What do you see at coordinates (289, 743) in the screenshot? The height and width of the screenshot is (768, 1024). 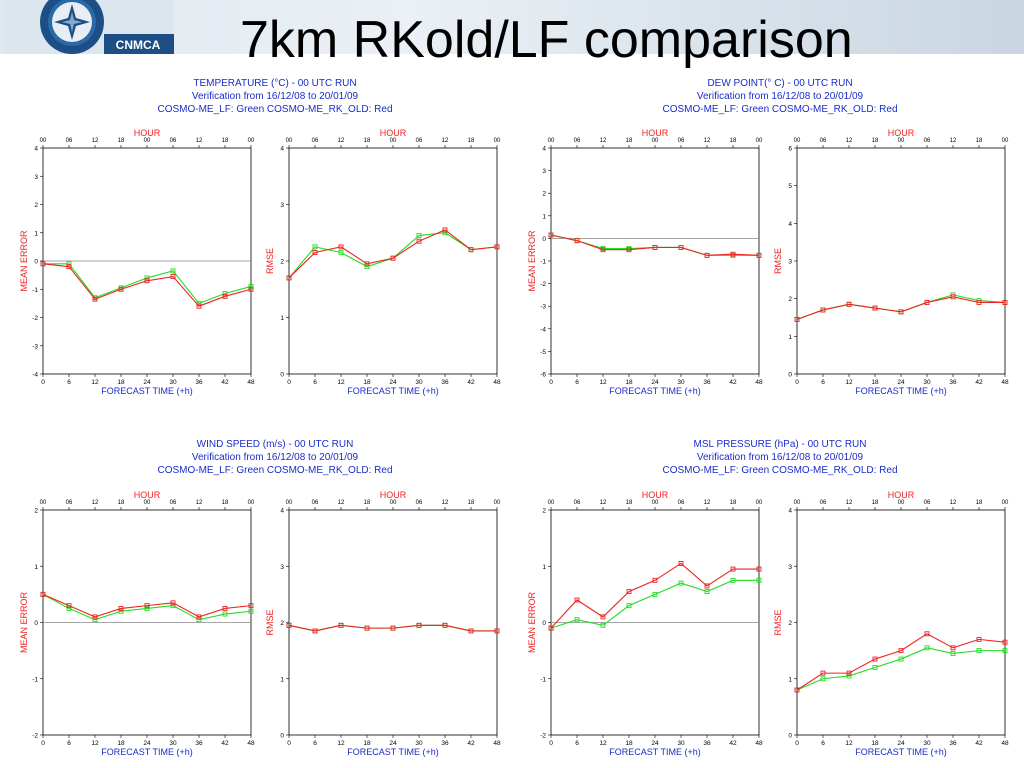 I see `x-tick-label: 0` at bounding box center [289, 743].